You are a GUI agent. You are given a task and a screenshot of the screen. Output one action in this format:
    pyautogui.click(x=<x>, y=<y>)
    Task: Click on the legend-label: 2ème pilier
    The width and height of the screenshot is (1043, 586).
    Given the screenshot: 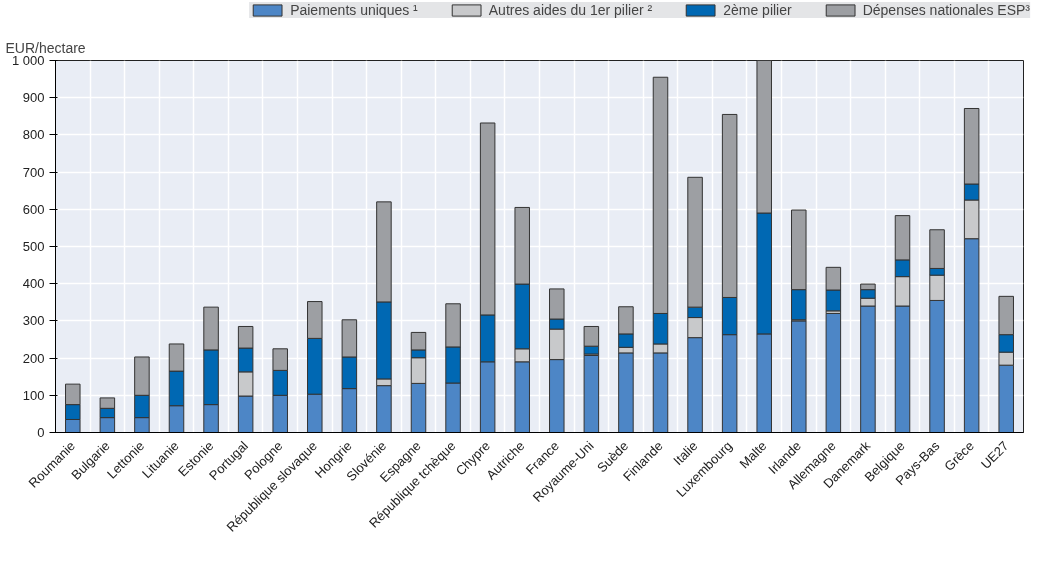 What is the action you would take?
    pyautogui.click(x=757, y=10)
    